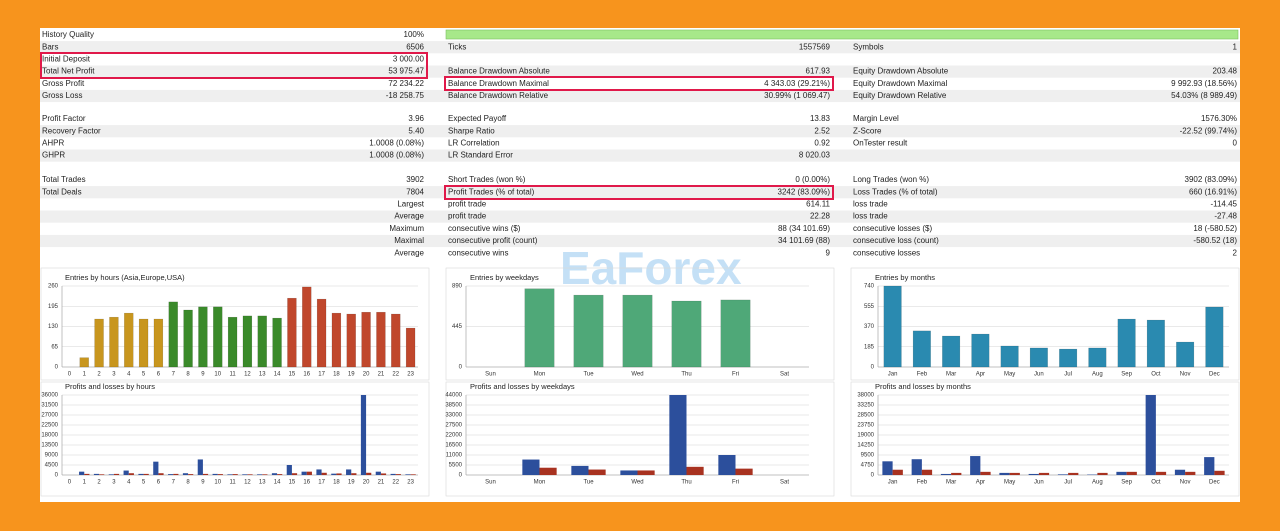  What do you see at coordinates (457, 327) in the screenshot?
I see `y-tick-label: 445` at bounding box center [457, 327].